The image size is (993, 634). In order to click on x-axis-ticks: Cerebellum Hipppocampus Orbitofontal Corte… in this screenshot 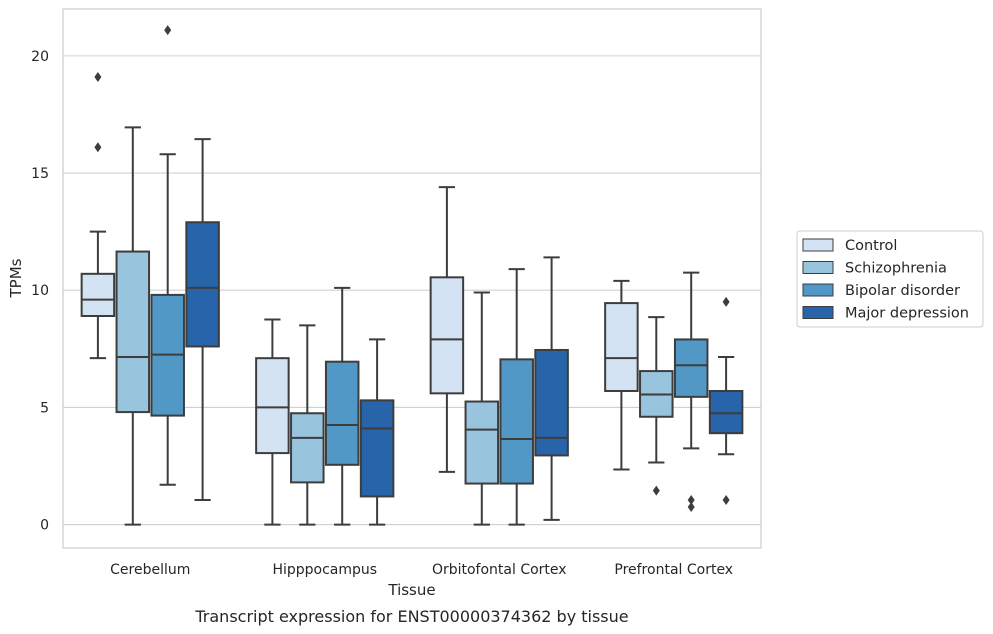, I will do `click(421, 570)`.